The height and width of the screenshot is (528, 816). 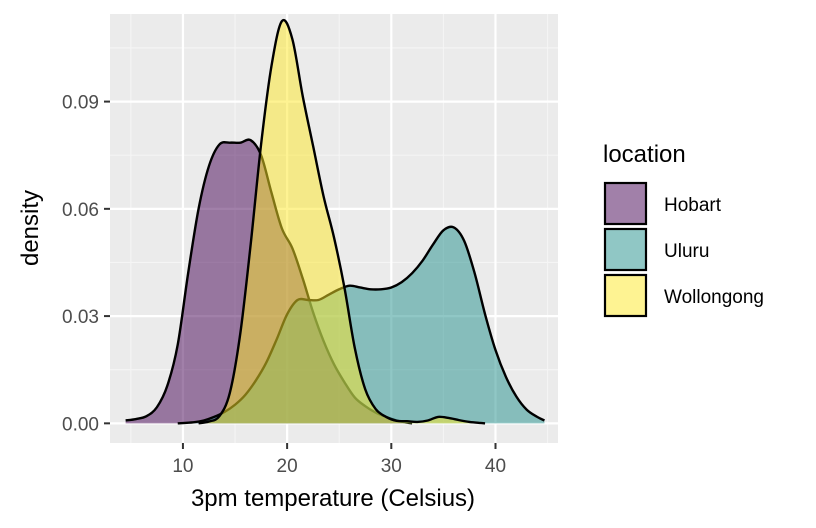 What do you see at coordinates (182, 466) in the screenshot?
I see `x-tick-label: 10` at bounding box center [182, 466].